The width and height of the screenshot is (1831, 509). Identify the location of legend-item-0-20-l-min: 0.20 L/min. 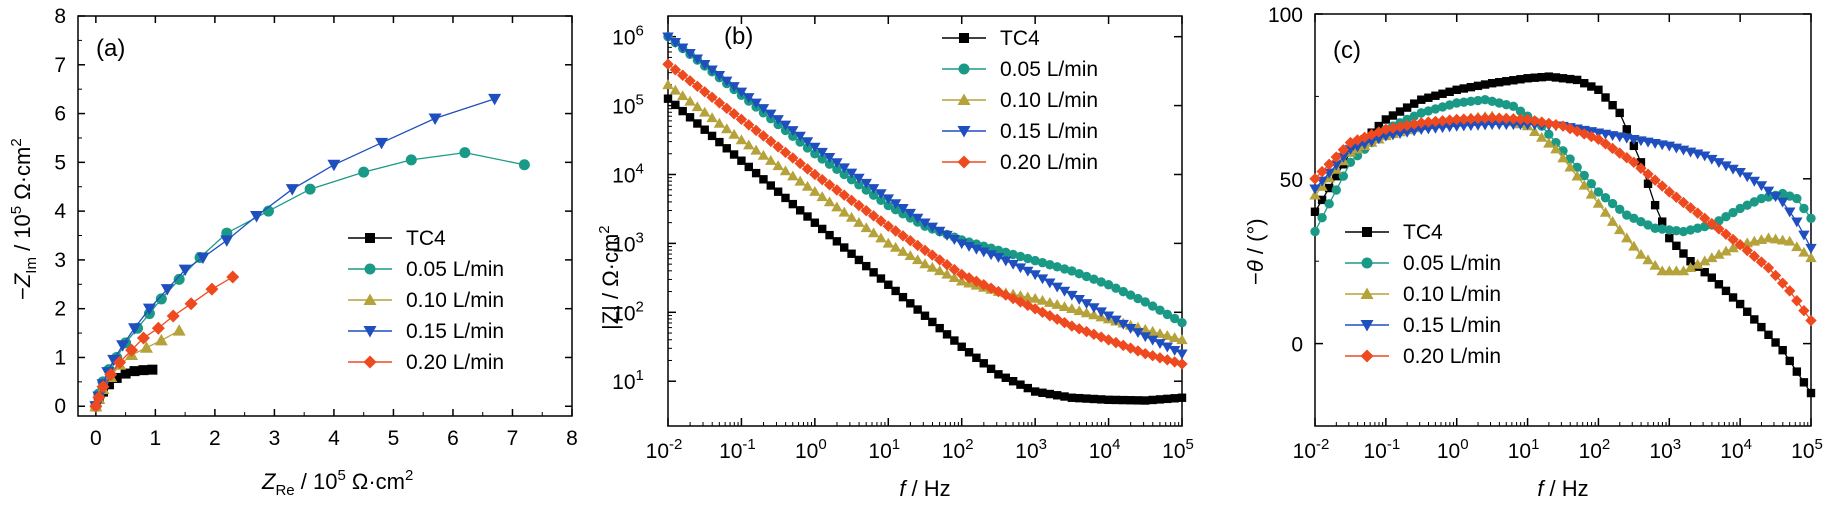
(1423, 356).